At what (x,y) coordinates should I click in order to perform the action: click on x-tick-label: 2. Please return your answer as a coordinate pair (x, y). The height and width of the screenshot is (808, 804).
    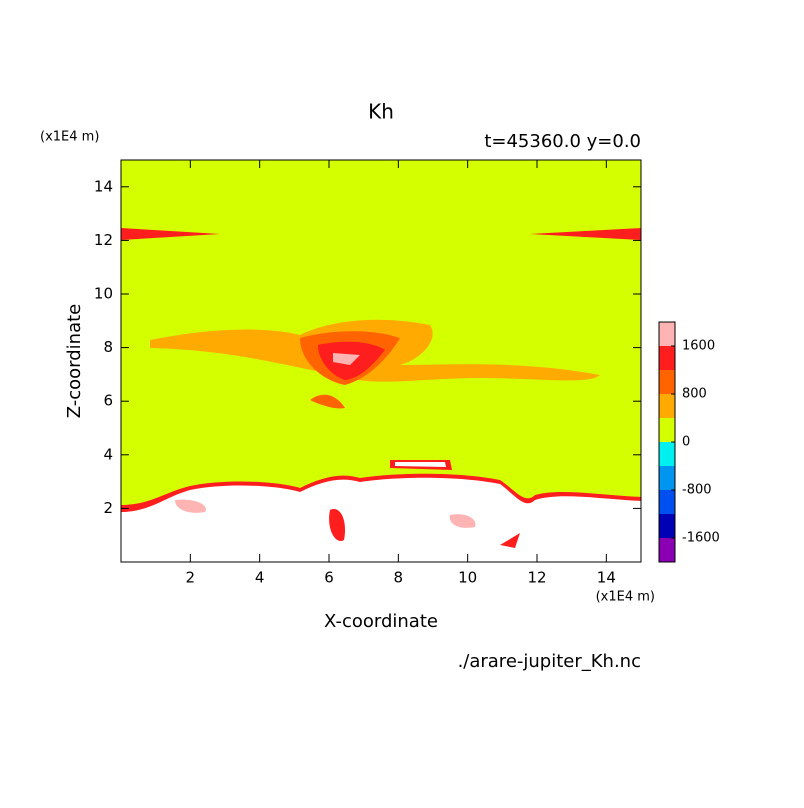
    Looking at the image, I should click on (191, 578).